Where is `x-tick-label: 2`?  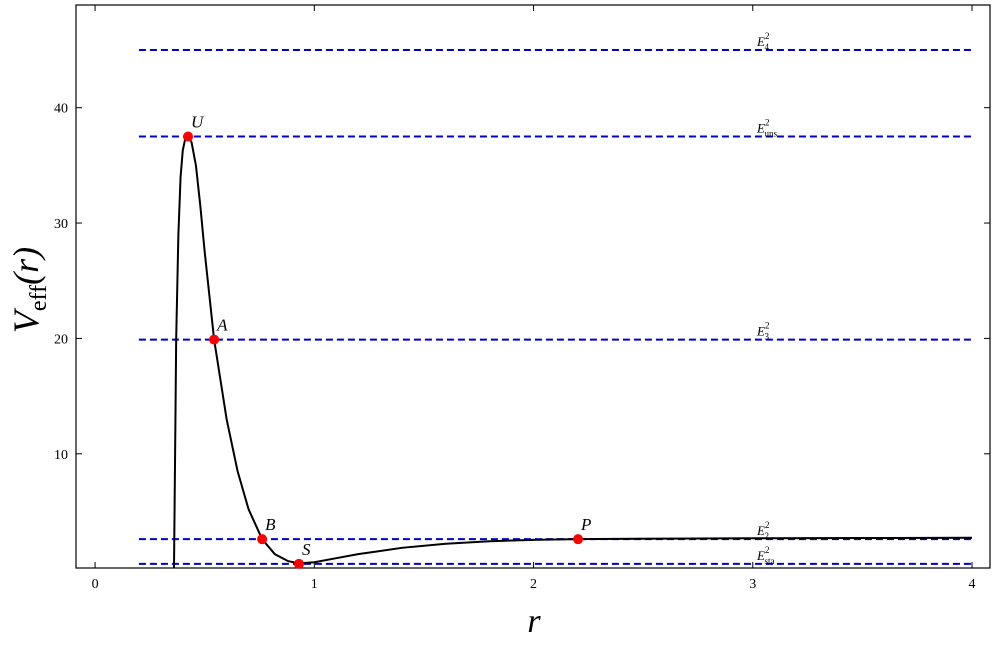
x-tick-label: 2 is located at coordinates (533, 584).